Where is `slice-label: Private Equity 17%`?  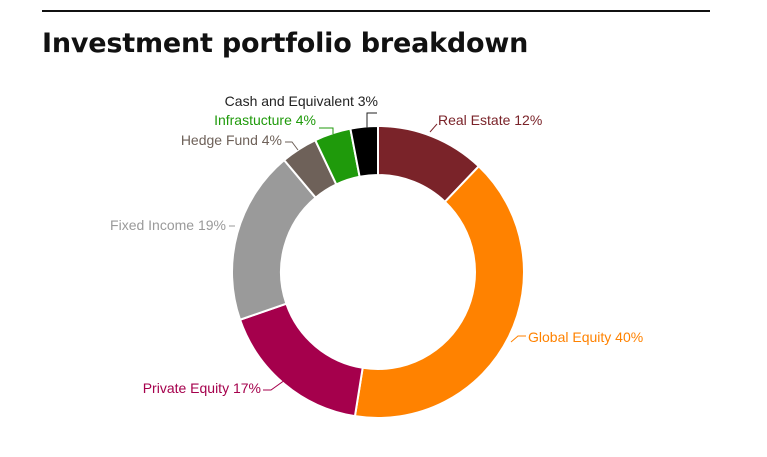
slice-label: Private Equity 17% is located at coordinates (202, 388).